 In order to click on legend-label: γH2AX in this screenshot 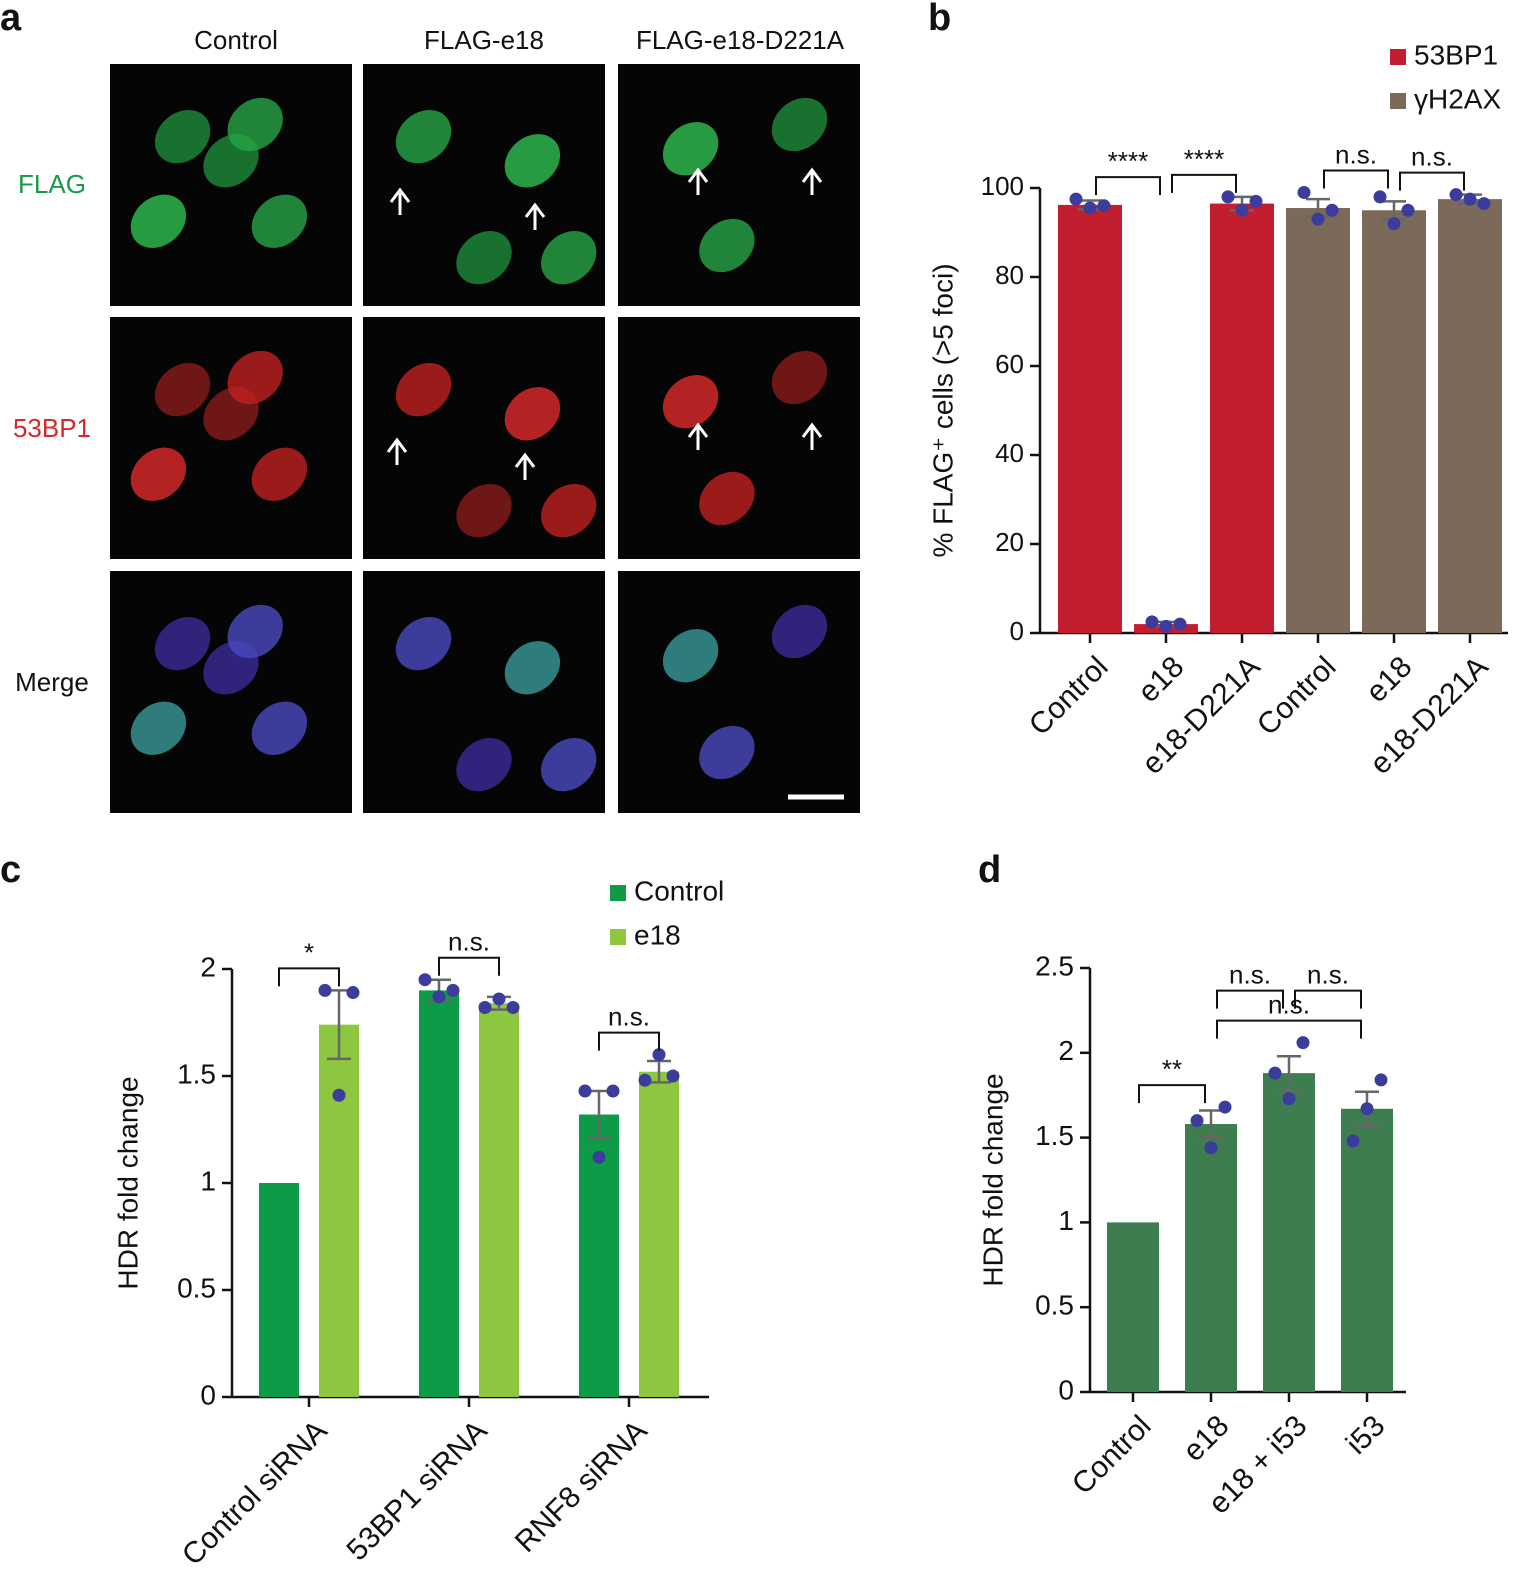, I will do `click(1457, 98)`.